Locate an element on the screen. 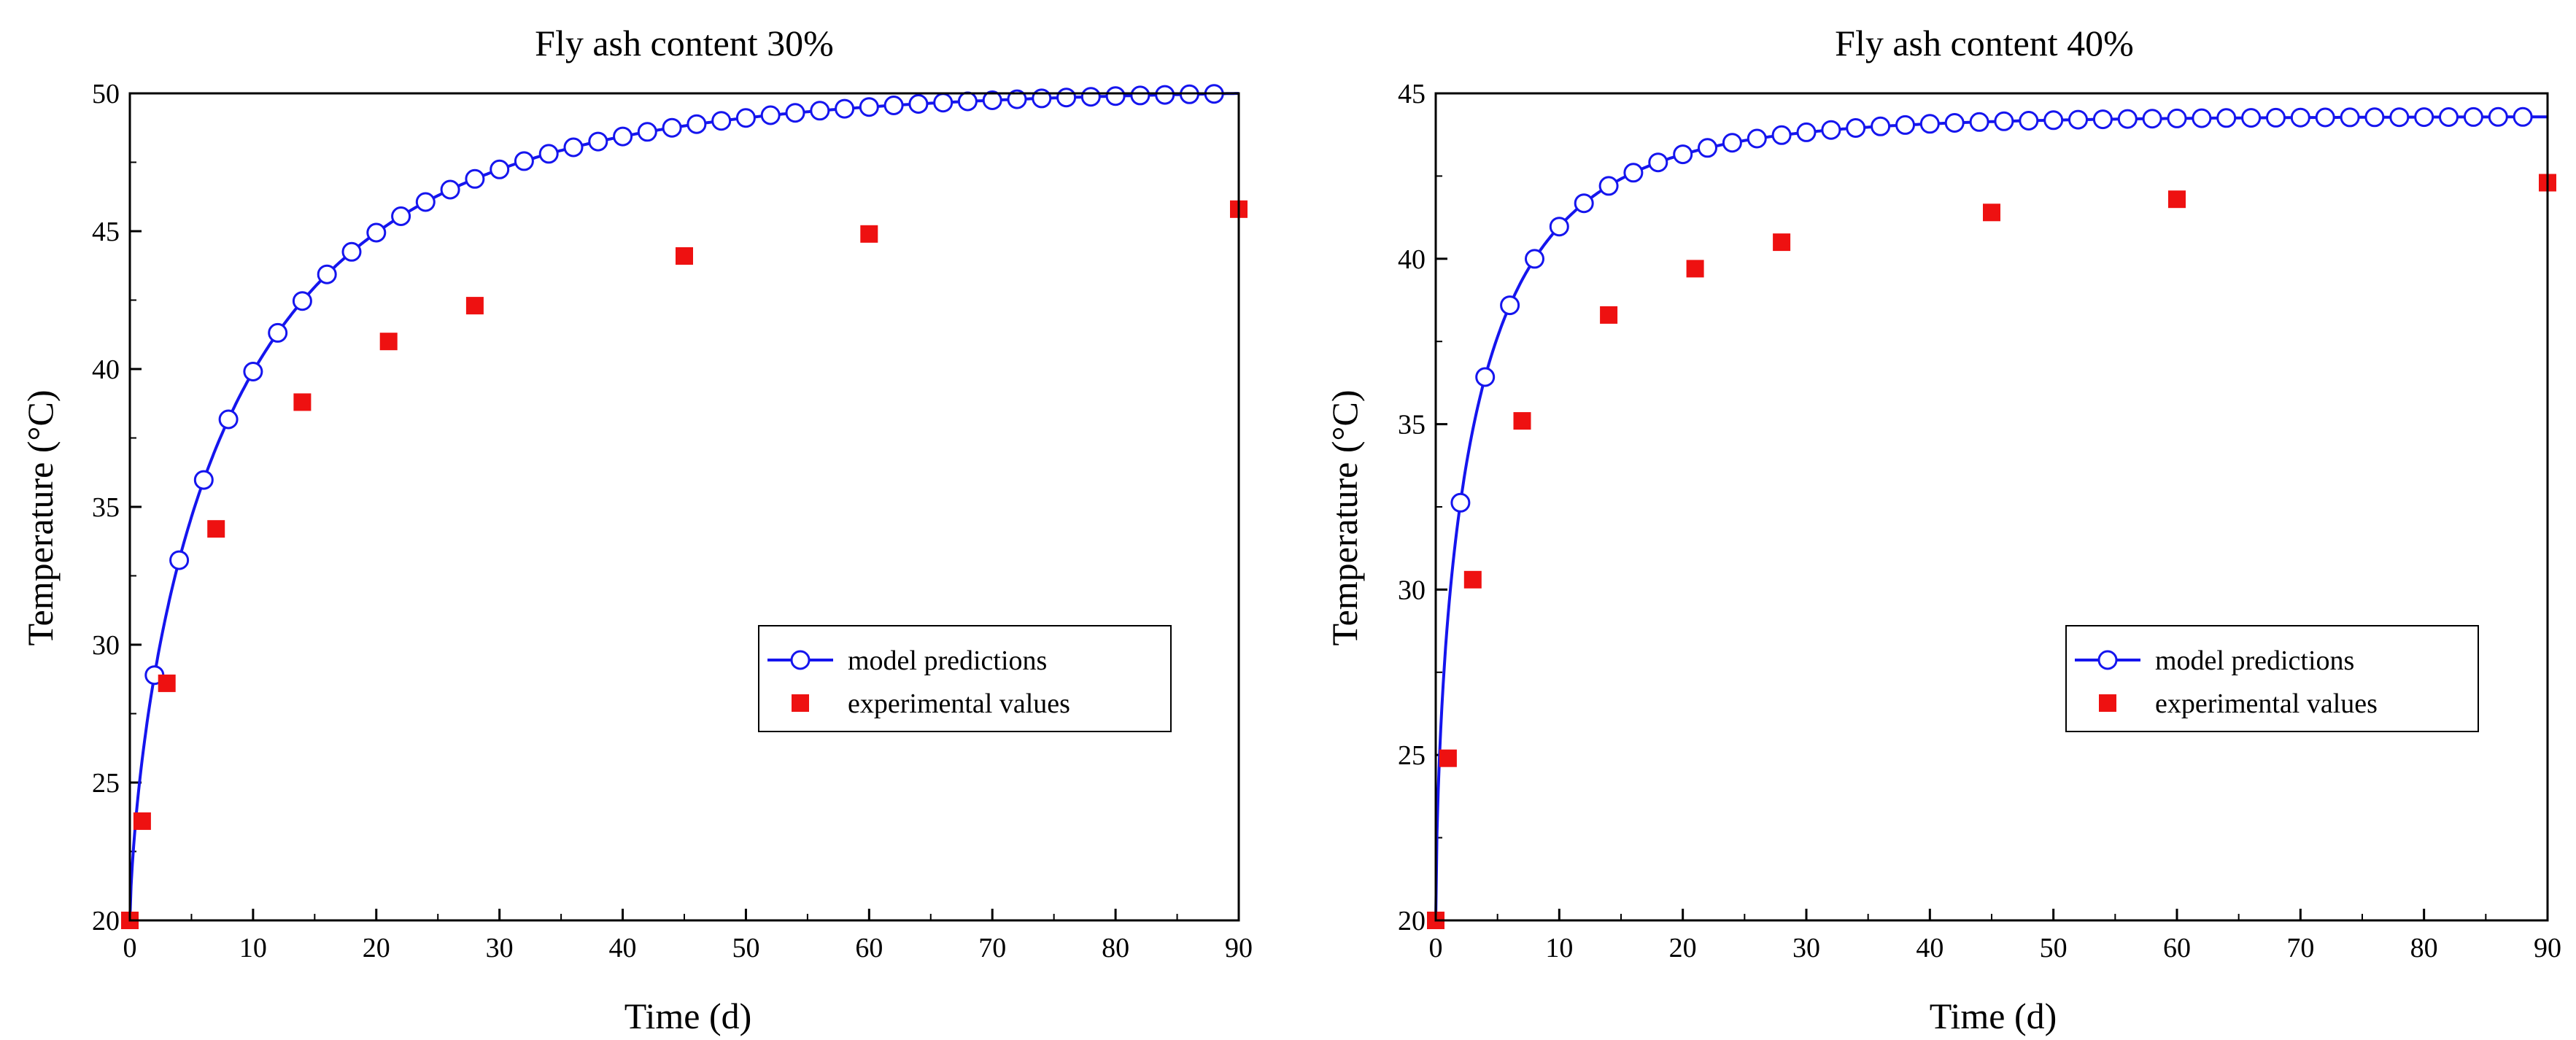 This screenshot has height=1040, width=2576. y-ticks: 20 25 30 35 40 45 50 is located at coordinates (117, 507).